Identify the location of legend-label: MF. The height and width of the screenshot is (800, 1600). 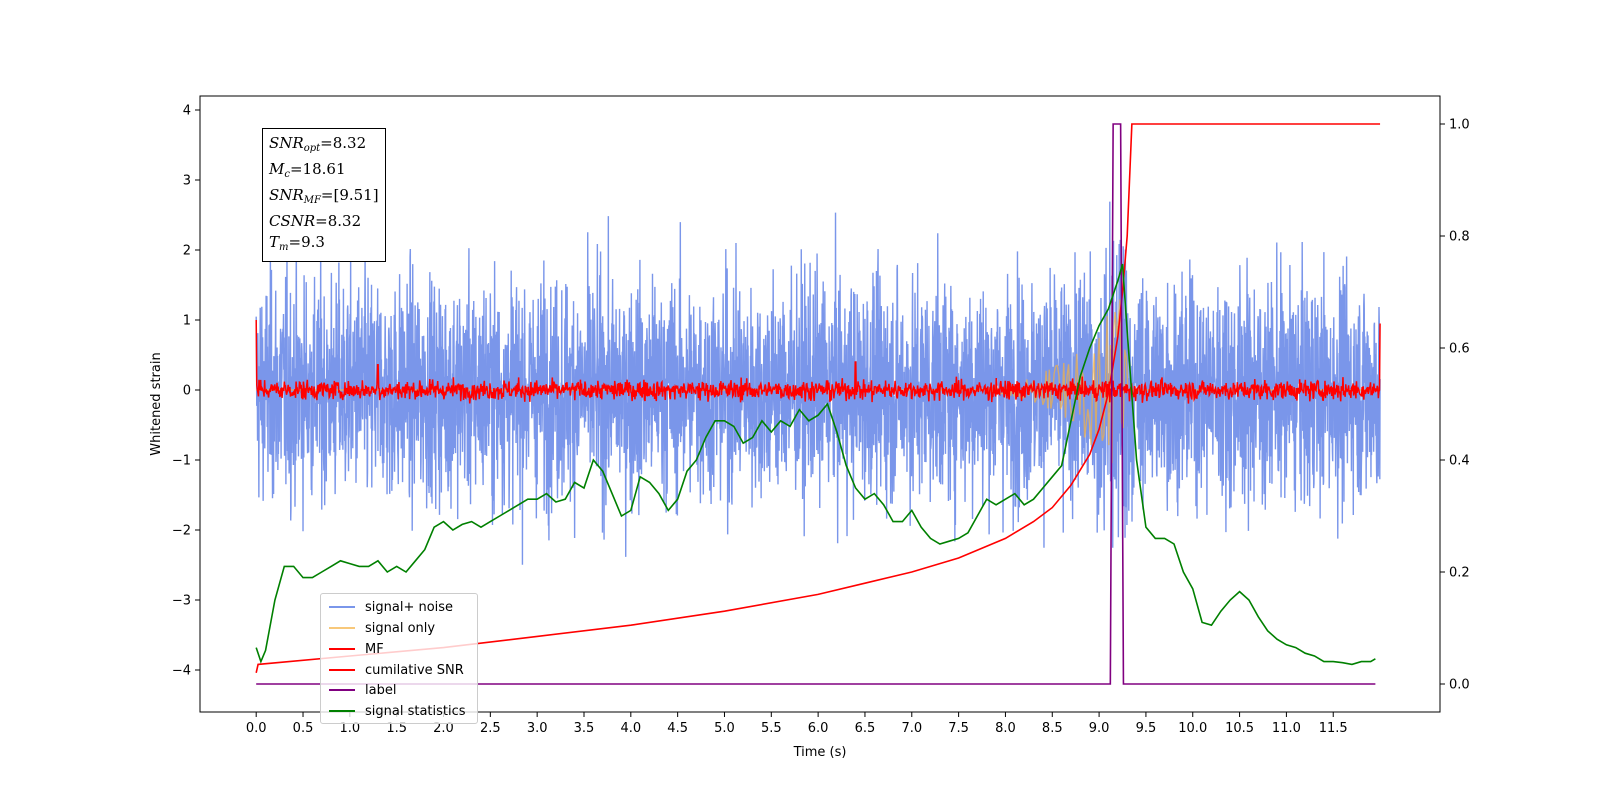
(374, 649).